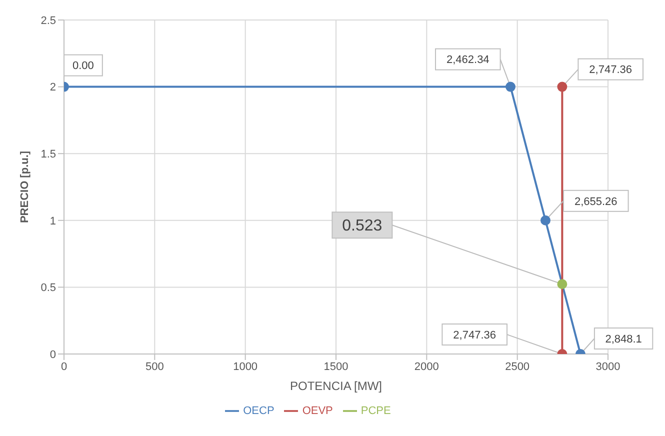  What do you see at coordinates (336, 386) in the screenshot?
I see `x-axis-title: POTENCIA [MW]` at bounding box center [336, 386].